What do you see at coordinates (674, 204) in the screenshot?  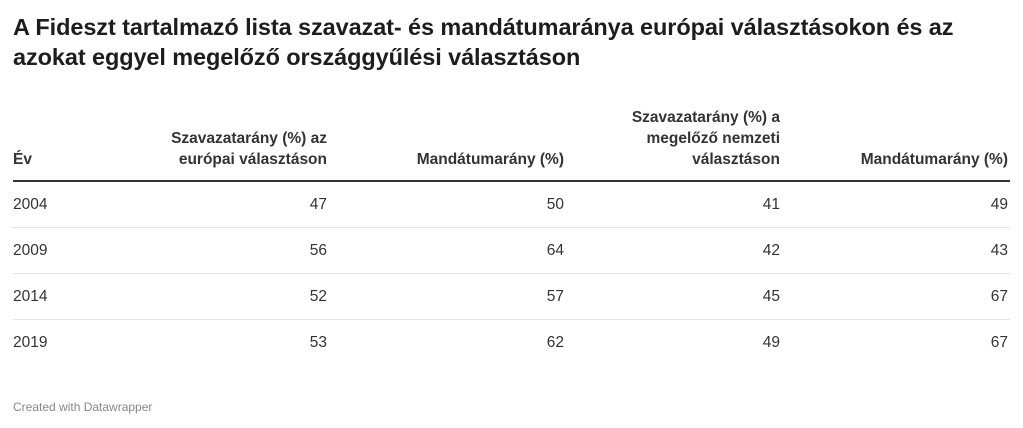 I see `cell-national-vote-share: 41` at bounding box center [674, 204].